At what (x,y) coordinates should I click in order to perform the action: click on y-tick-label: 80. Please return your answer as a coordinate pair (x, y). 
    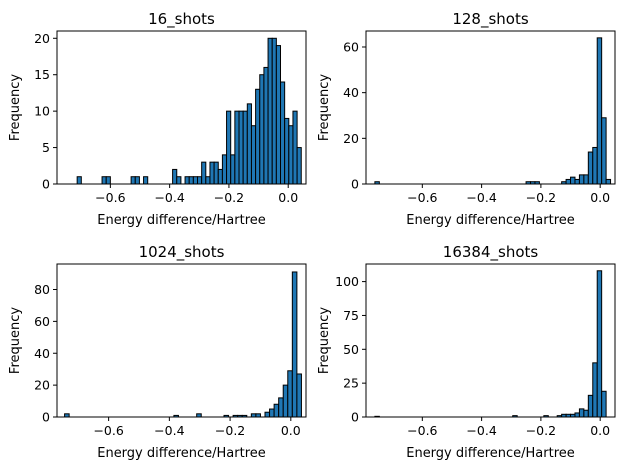
    Looking at the image, I should click on (42, 289).